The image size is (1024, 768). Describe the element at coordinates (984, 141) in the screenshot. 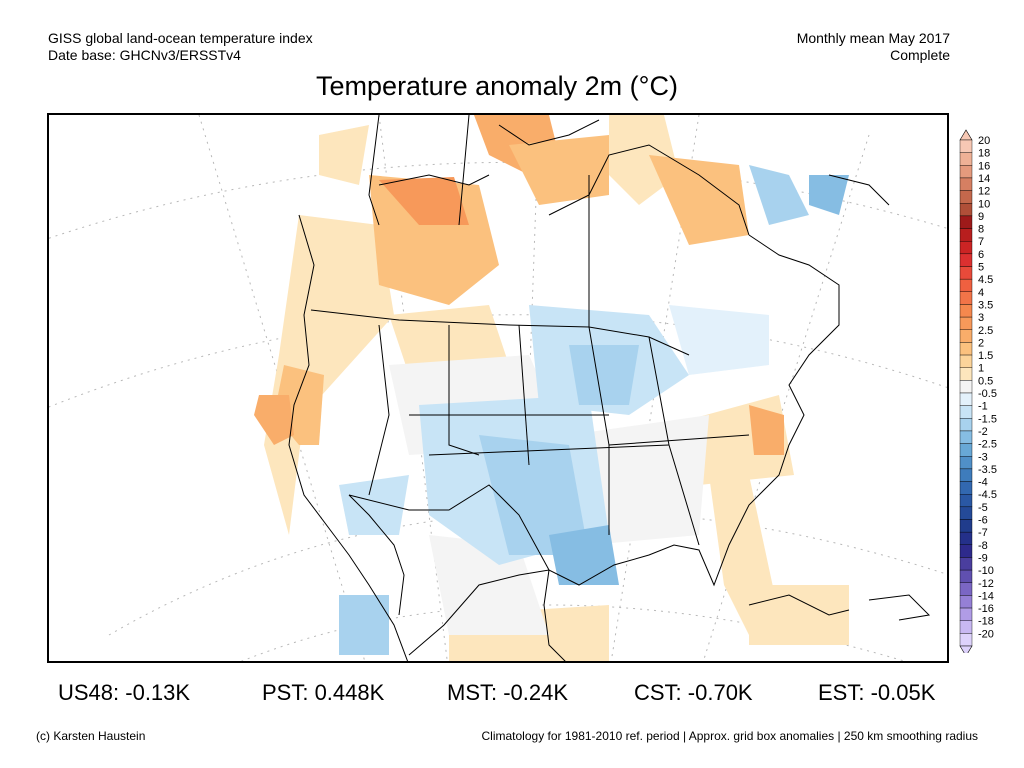

I see `colorbar-tick-label: 20` at that location.